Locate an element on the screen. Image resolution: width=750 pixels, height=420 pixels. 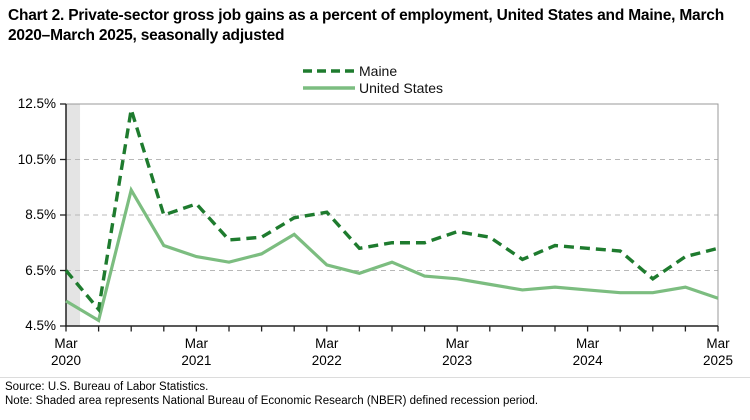
y-tick-label: 8.5% is located at coordinates (40, 214).